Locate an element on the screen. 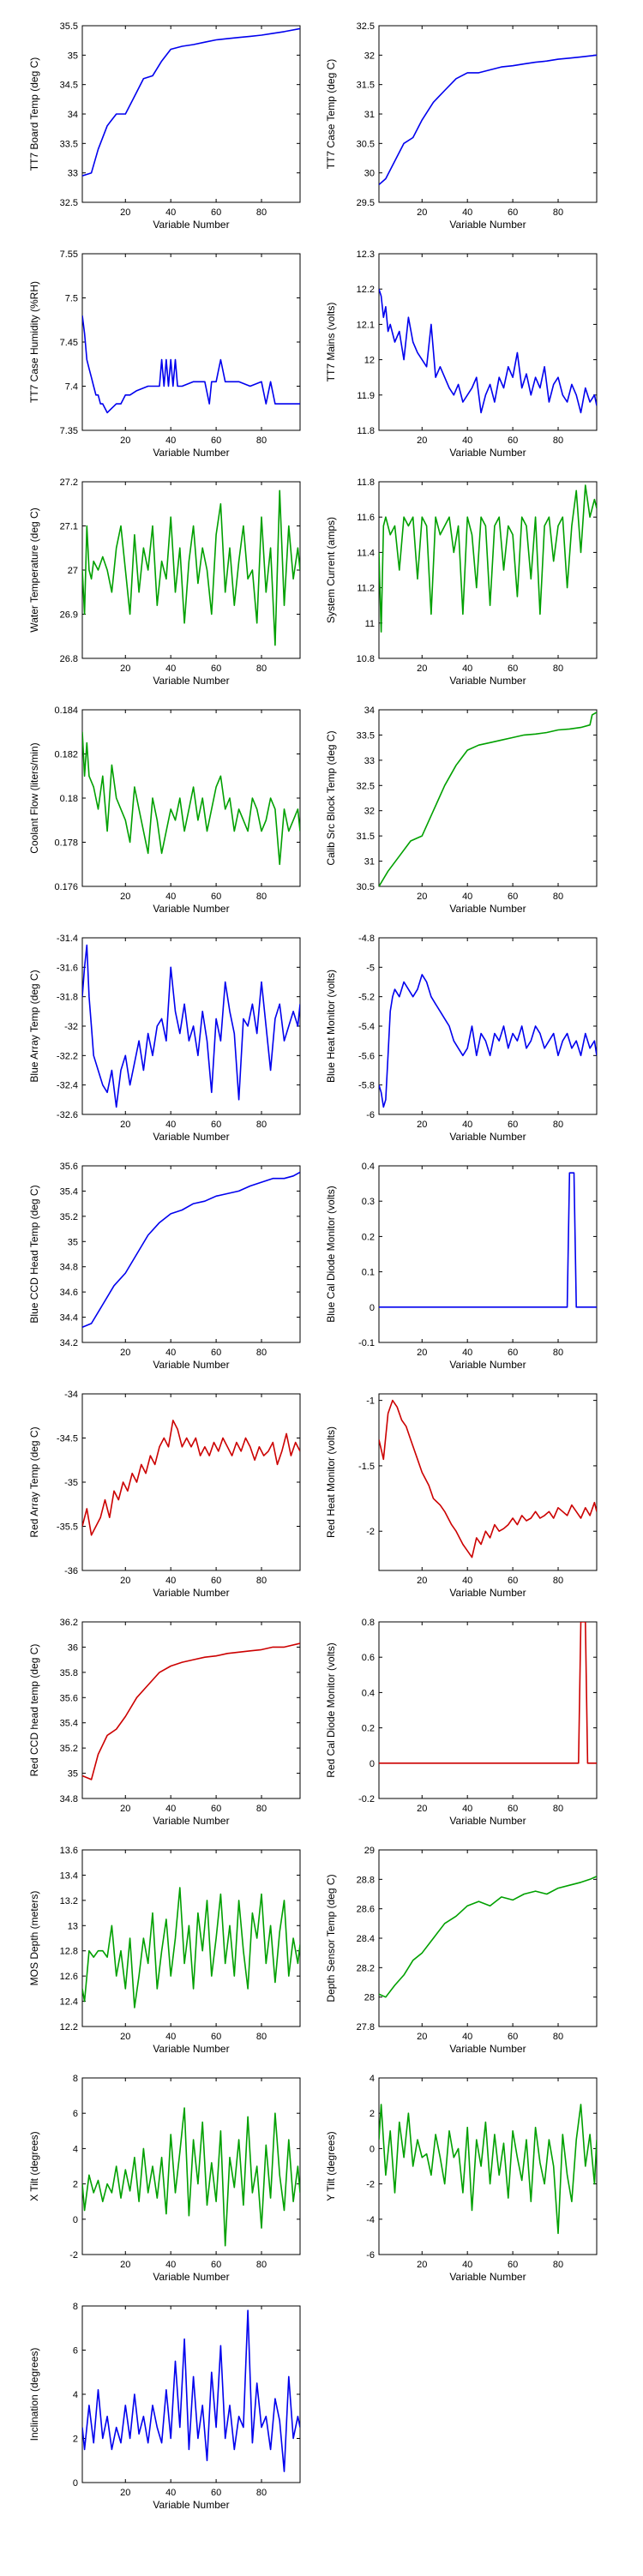 The image size is (643, 2576). y-axis-label: Blue CCD Head Temp (deg C) is located at coordinates (34, 1254).